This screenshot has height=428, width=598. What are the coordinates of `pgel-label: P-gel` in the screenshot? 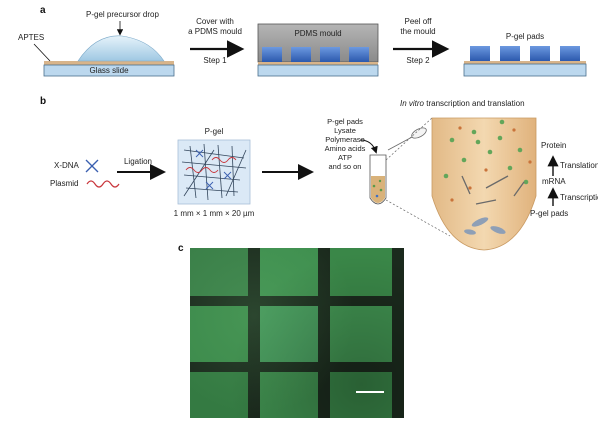 It's located at (214, 131).